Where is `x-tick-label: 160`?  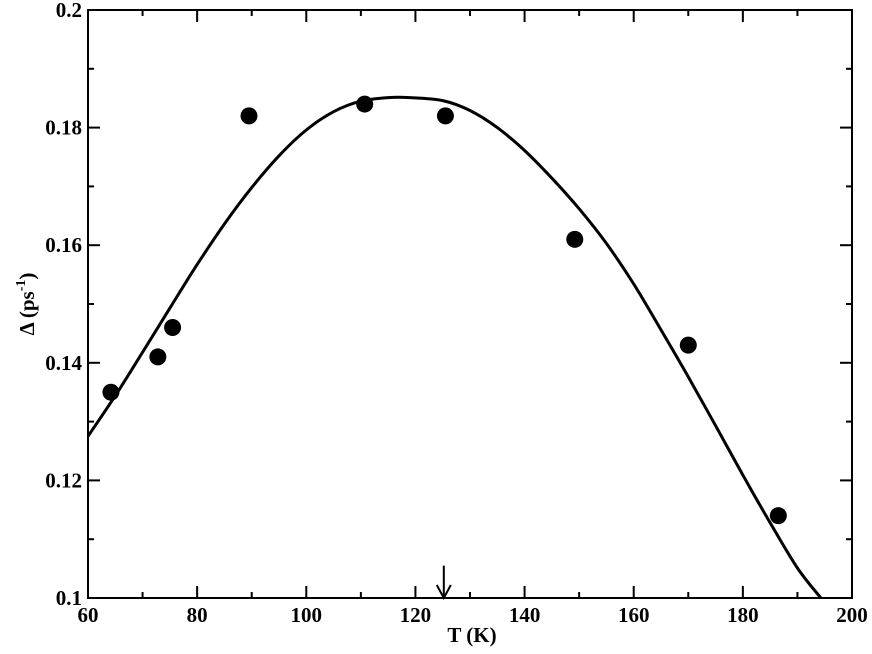
x-tick-label: 160 is located at coordinates (634, 615).